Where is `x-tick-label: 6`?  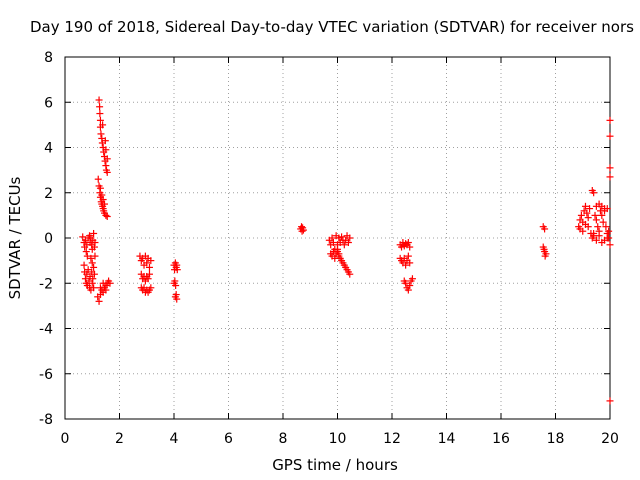
x-tick-label: 6 is located at coordinates (228, 439).